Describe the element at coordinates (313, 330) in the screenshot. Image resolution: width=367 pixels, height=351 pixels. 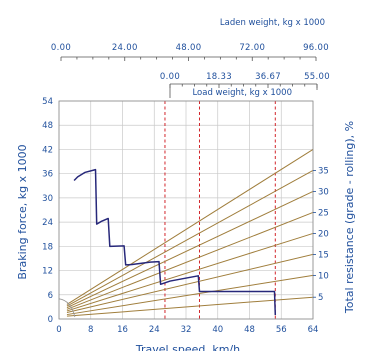
I see `x-tick-label: 64` at that location.